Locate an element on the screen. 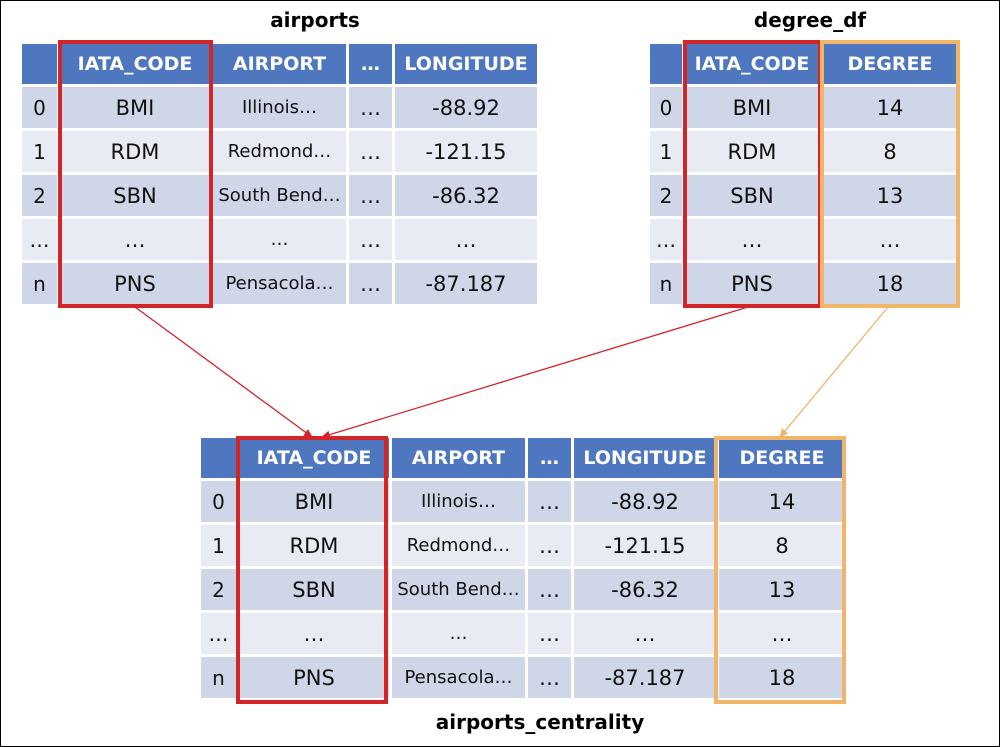 The height and width of the screenshot is (747, 1000). degree-df-title: degree_df is located at coordinates (810, 20).